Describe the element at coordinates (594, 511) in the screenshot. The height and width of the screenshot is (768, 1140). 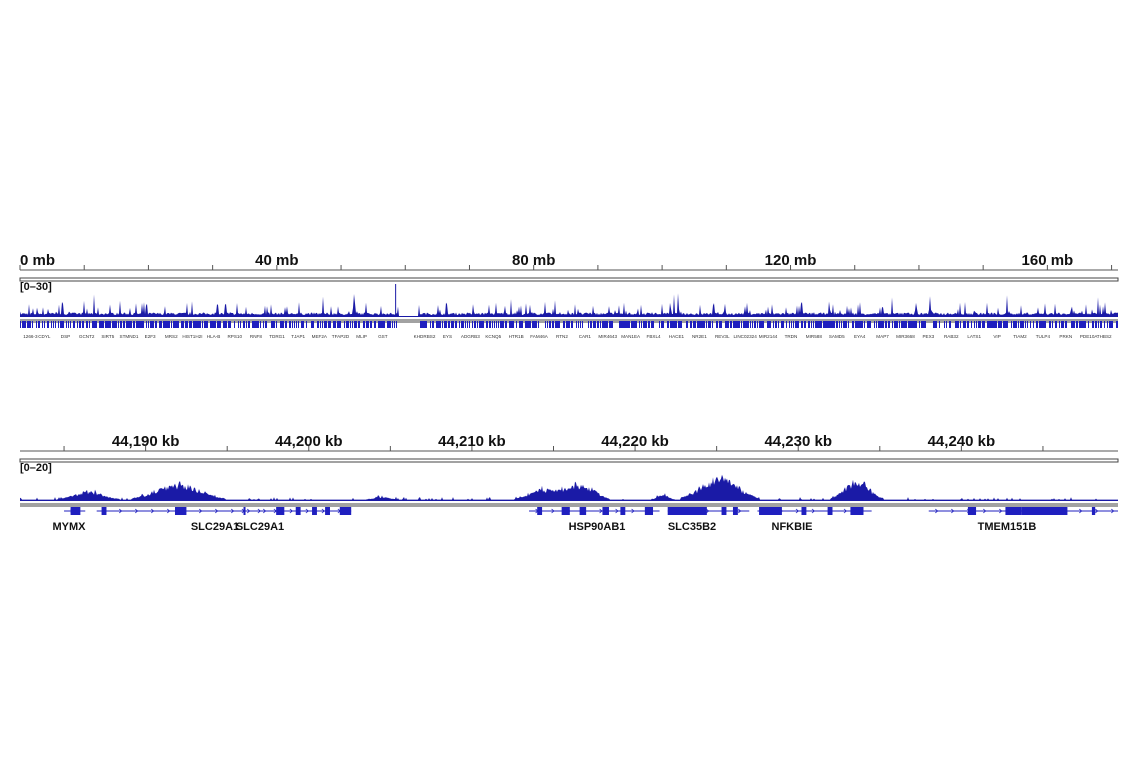
I see `gene-hsp90ab1` at that location.